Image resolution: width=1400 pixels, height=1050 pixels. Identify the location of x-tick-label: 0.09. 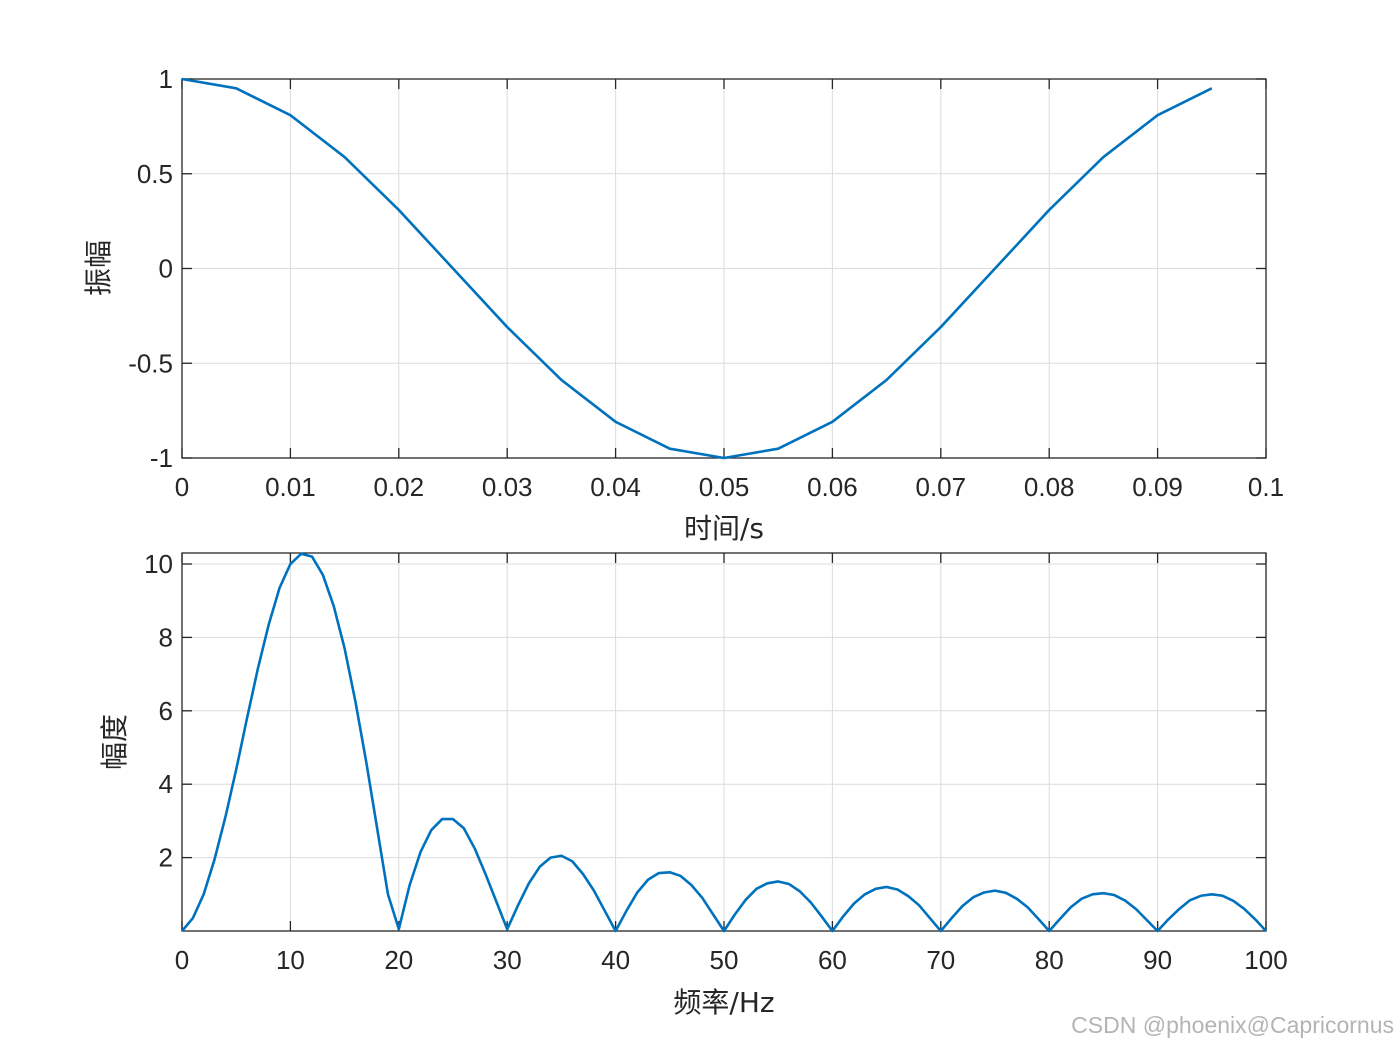
(1157, 487).